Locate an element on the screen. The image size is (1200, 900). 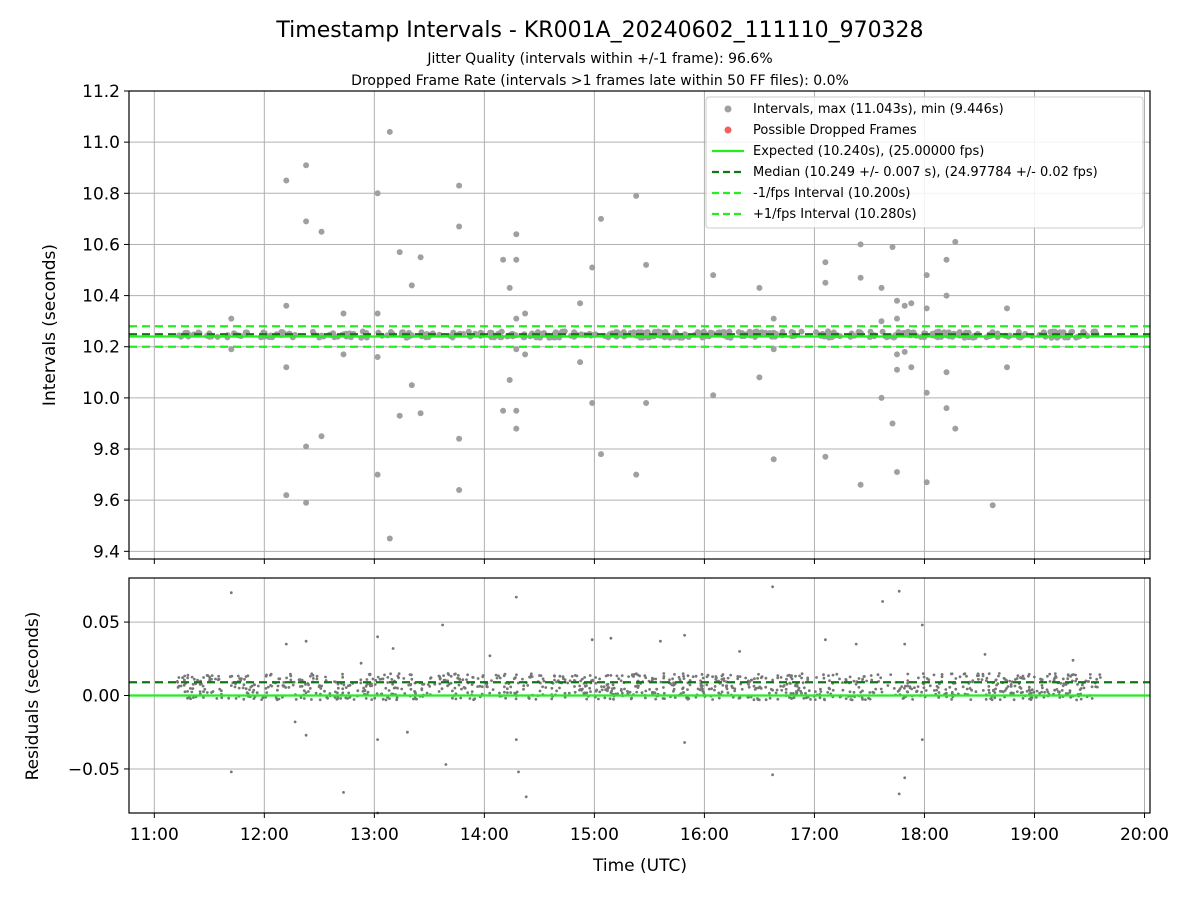
y-tick-label: 11.2 is located at coordinates (101, 92).